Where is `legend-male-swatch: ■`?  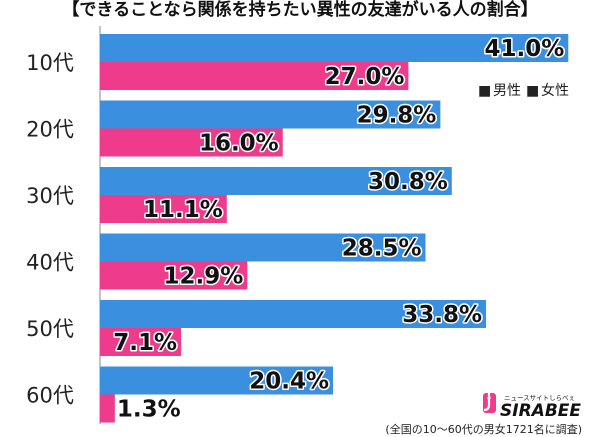
legend-male-swatch: ■ is located at coordinates (484, 91).